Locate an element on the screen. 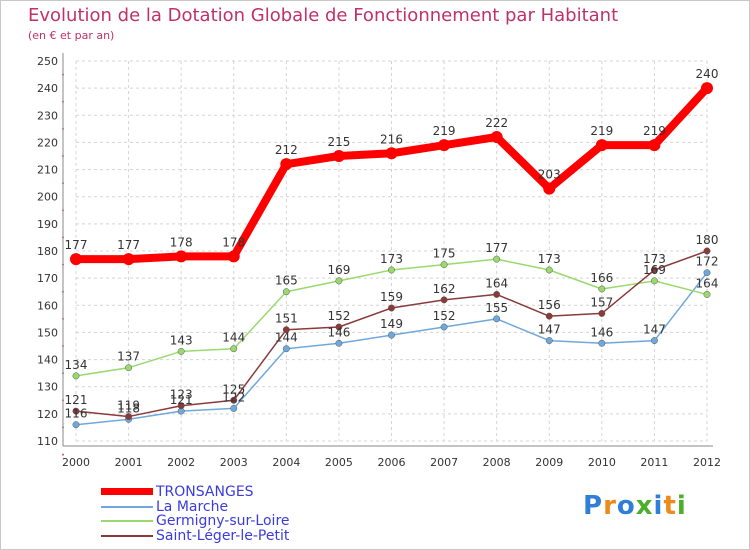 This screenshot has height=550, width=750. data-label: 147 is located at coordinates (654, 330).